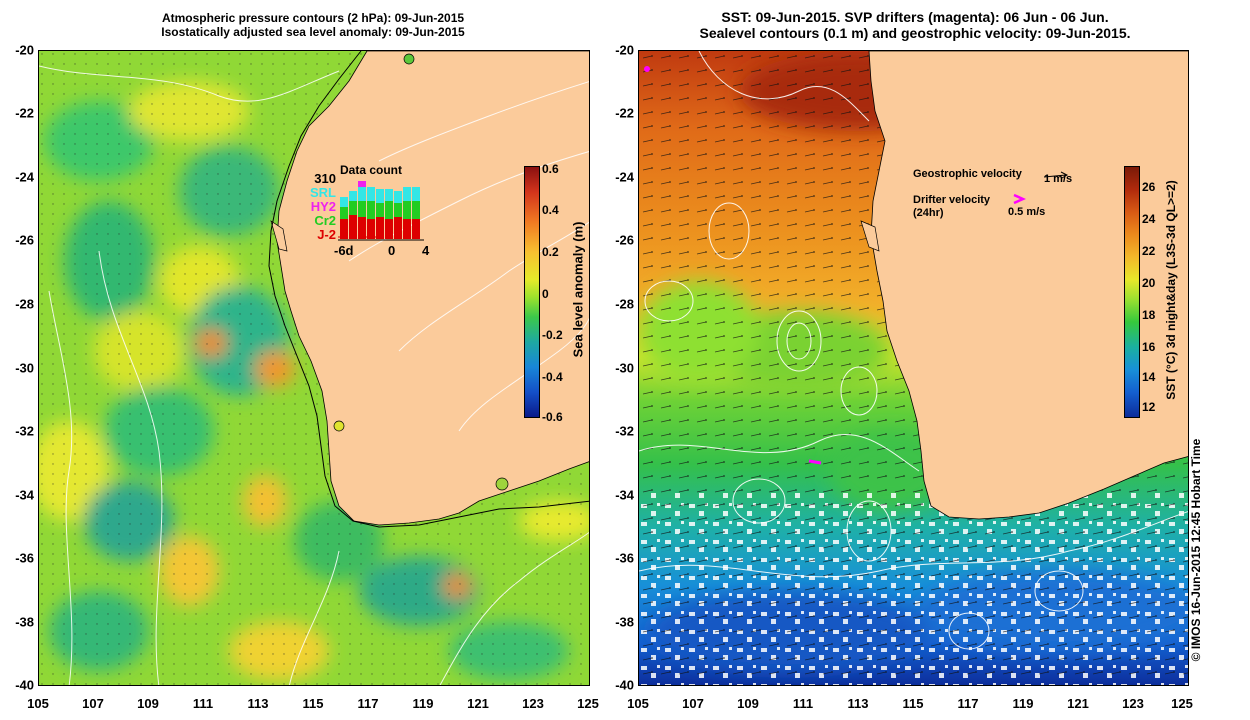 The width and height of the screenshot is (1250, 720). Describe the element at coordinates (1149, 407) in the screenshot. I see `sst-tick-12: 12` at that location.